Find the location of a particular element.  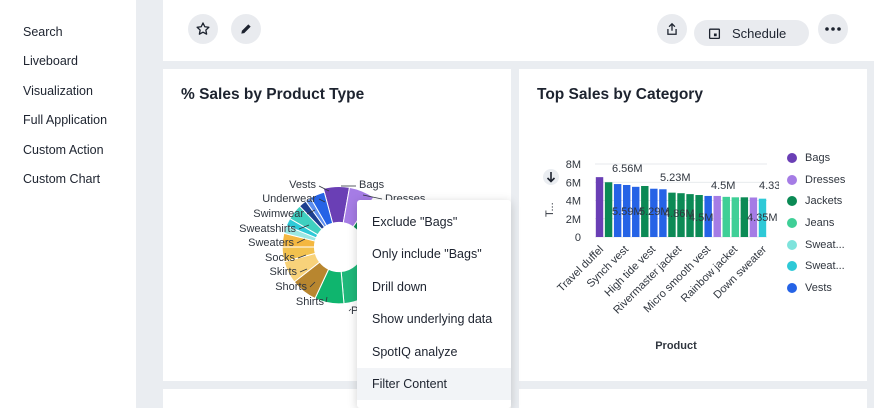

donut-label: Skirts is located at coordinates (284, 272).